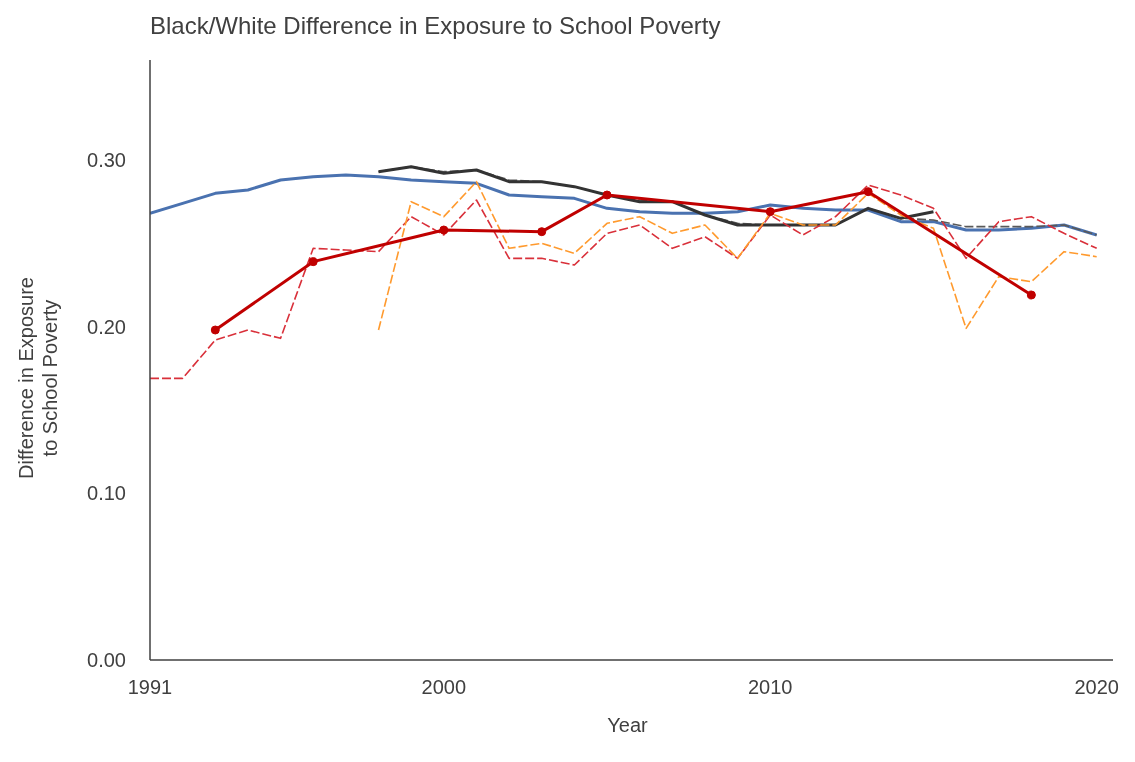 The image size is (1135, 762). Describe the element at coordinates (106, 160) in the screenshot. I see `y-tick-label: 0.30` at that location.